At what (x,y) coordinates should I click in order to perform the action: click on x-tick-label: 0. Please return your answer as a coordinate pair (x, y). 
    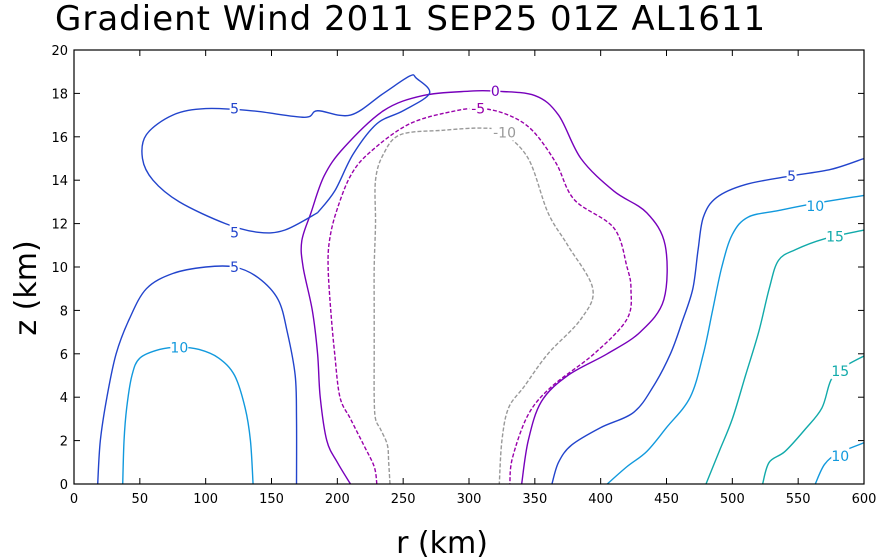
    Looking at the image, I should click on (74, 499).